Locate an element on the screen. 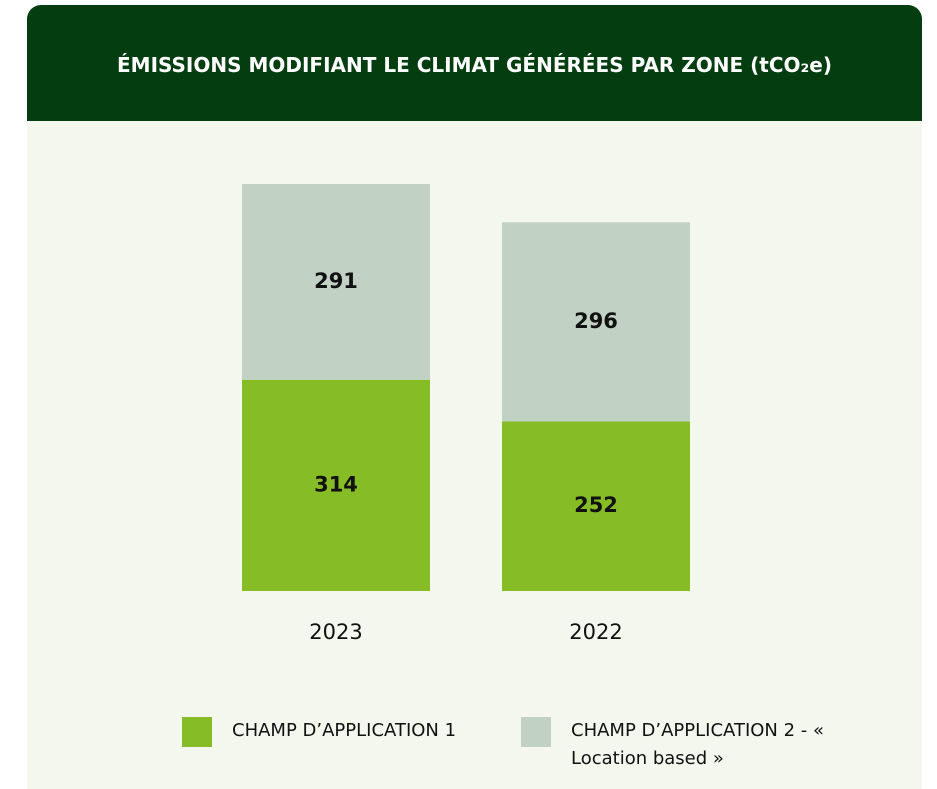  x-tick-label: 2023 is located at coordinates (335, 632).